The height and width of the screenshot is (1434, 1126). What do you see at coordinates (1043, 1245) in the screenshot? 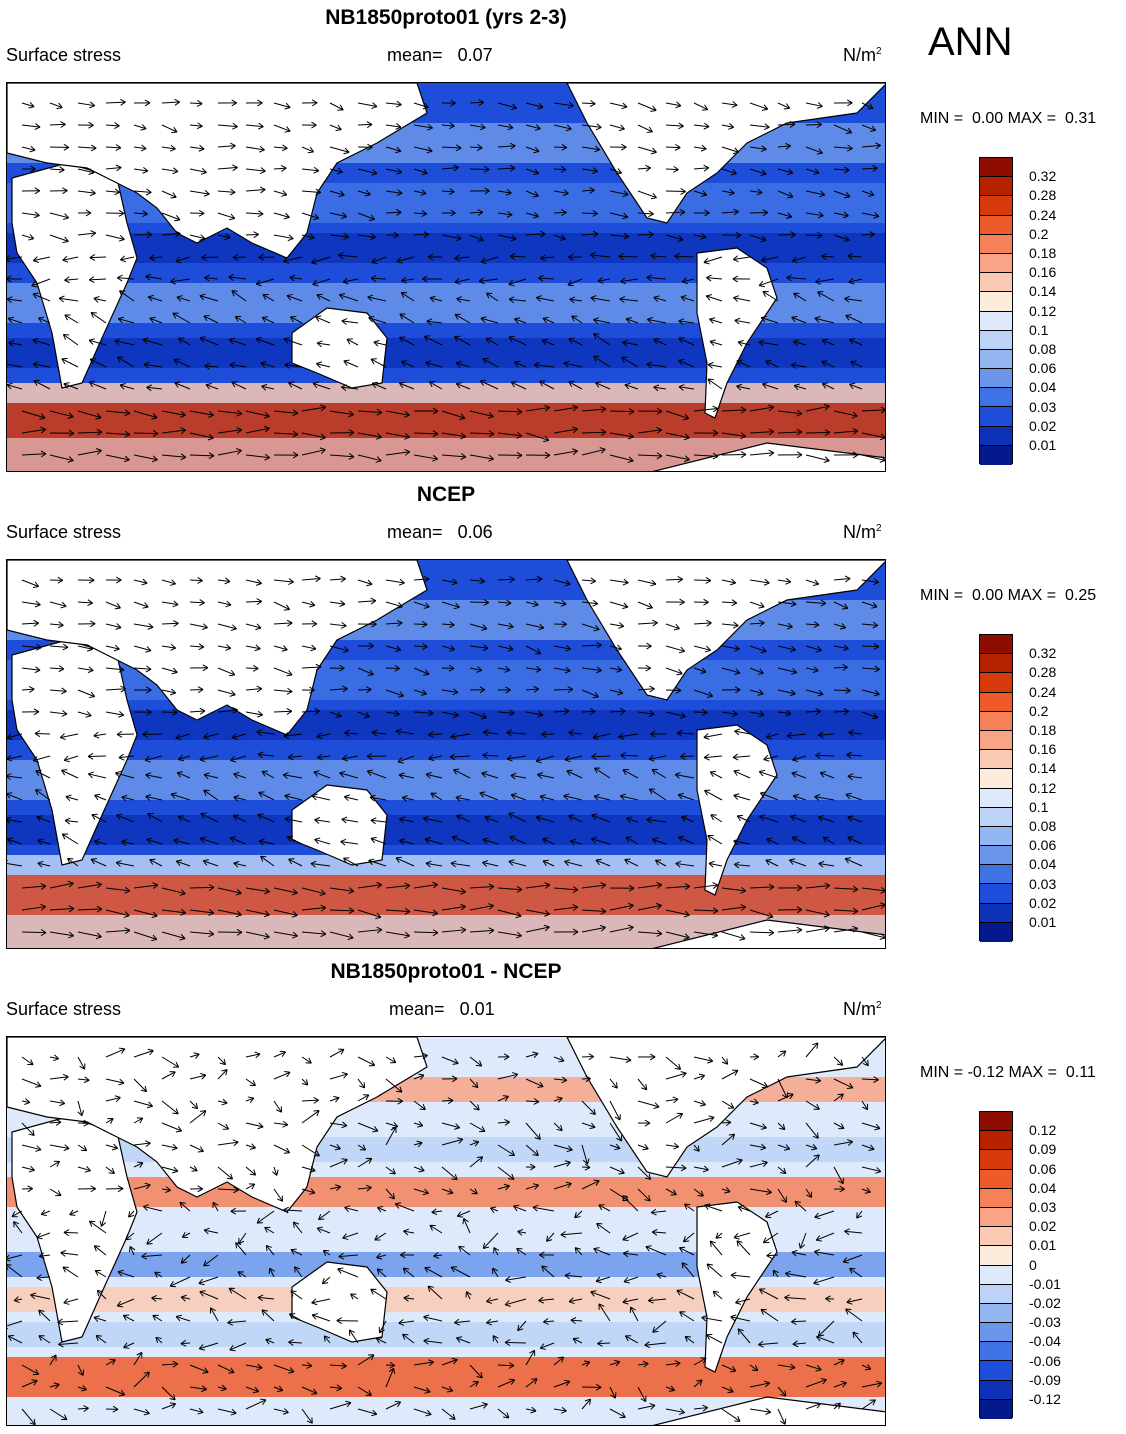
I see `colorbar-tick-label: 0.01` at bounding box center [1043, 1245].